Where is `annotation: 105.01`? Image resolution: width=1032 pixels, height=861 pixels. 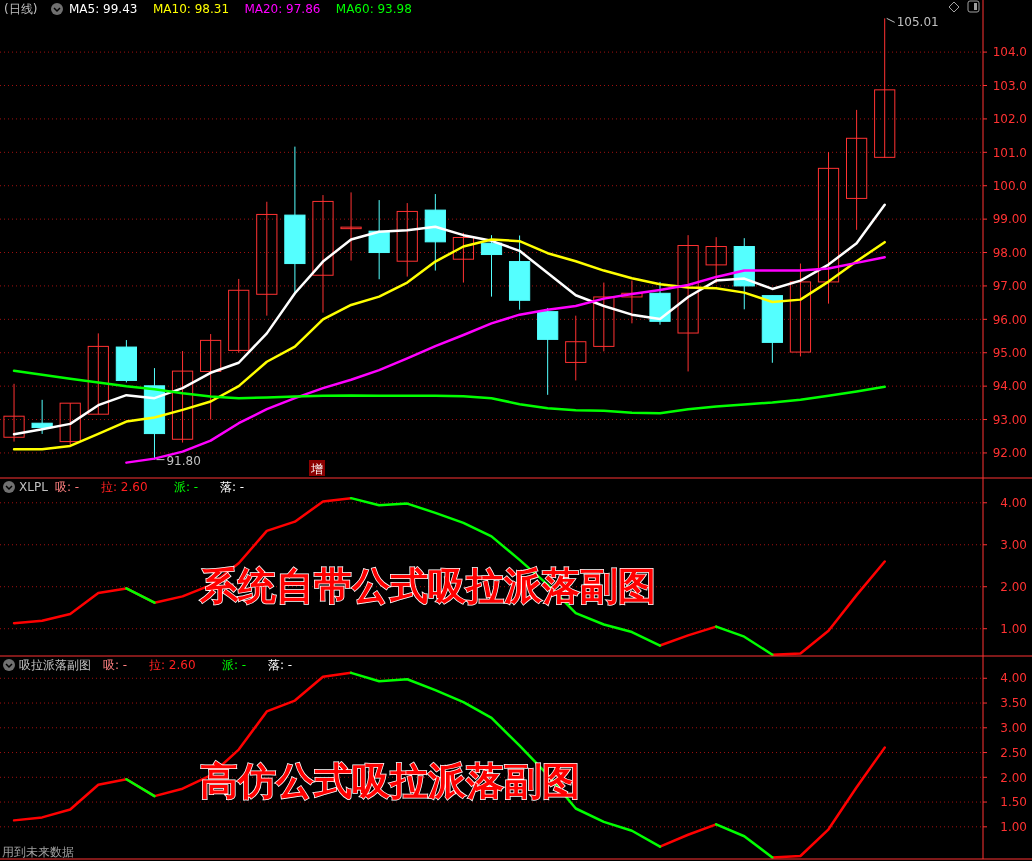 annotation: 105.01 is located at coordinates (917, 22).